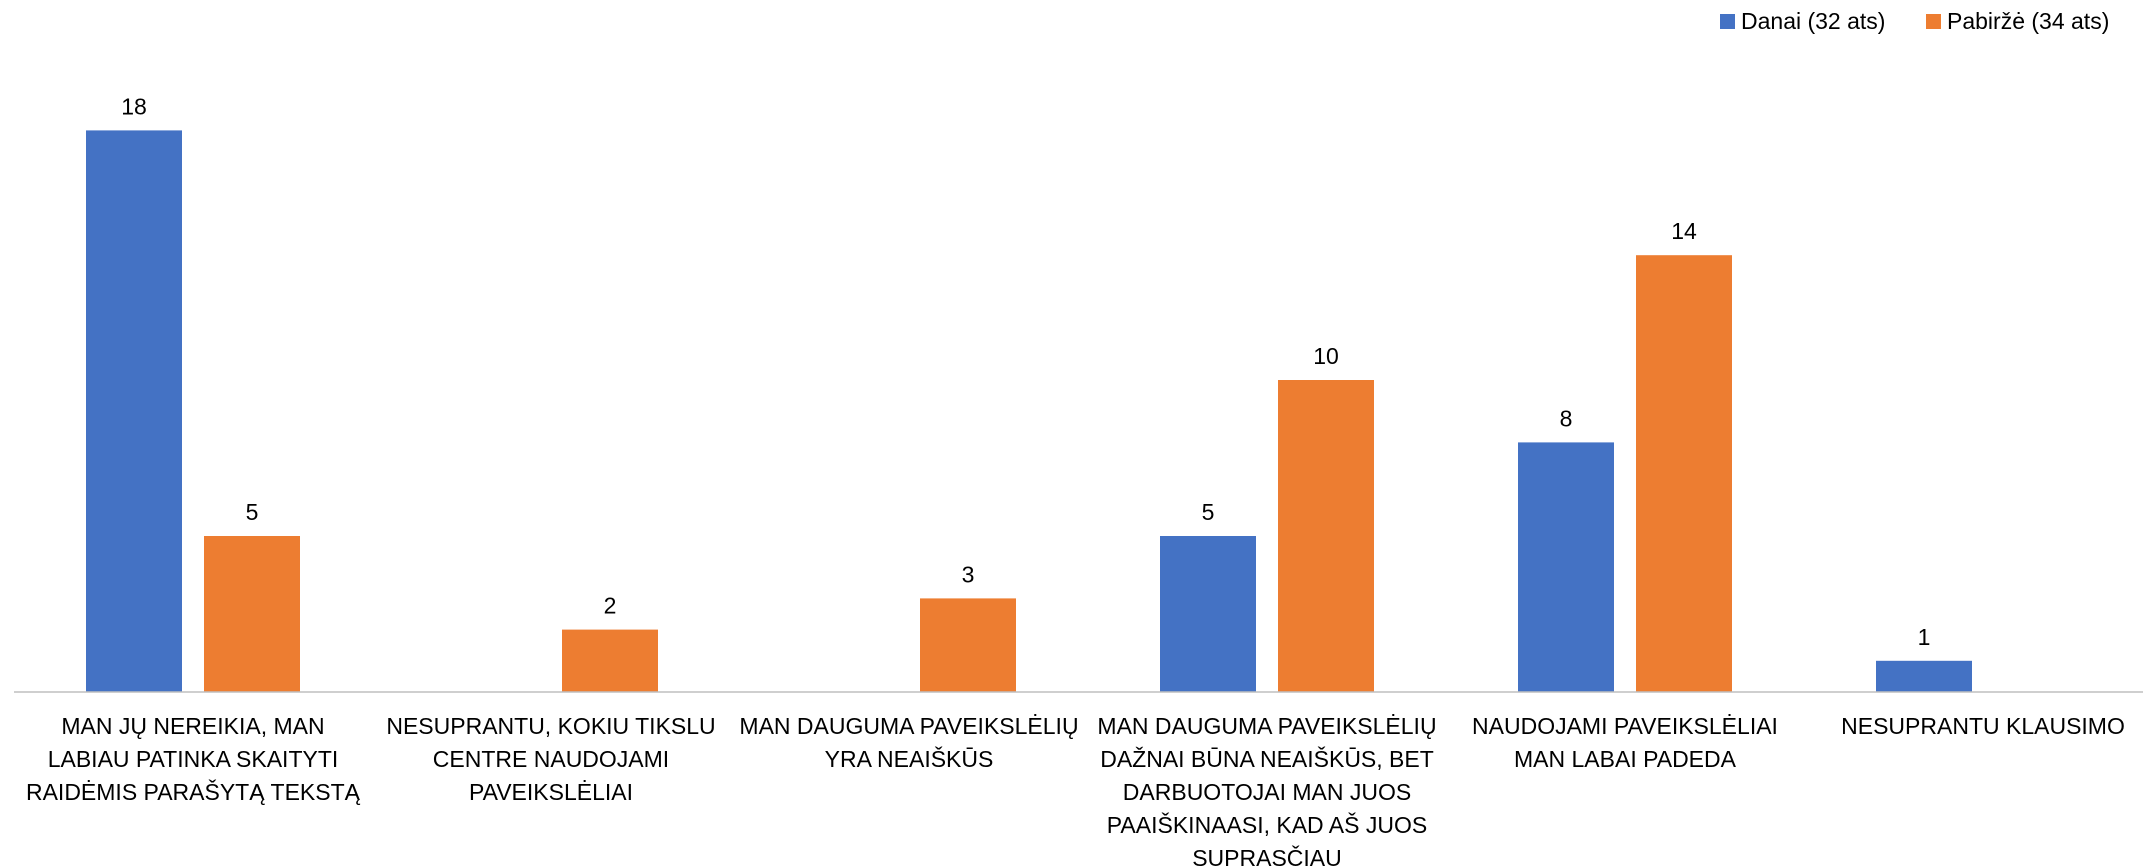  What do you see at coordinates (134, 106) in the screenshot?
I see `data-label: 18` at bounding box center [134, 106].